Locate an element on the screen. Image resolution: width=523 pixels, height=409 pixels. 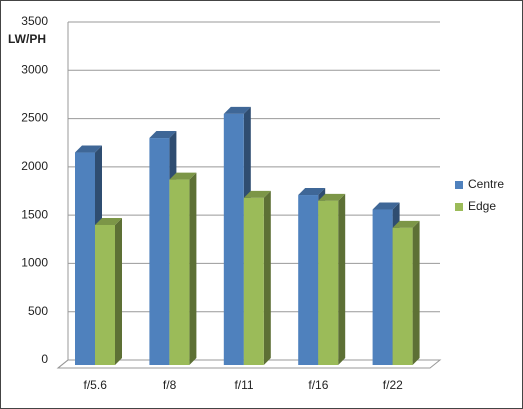
y-tick-label: 500 is located at coordinates (38, 311).